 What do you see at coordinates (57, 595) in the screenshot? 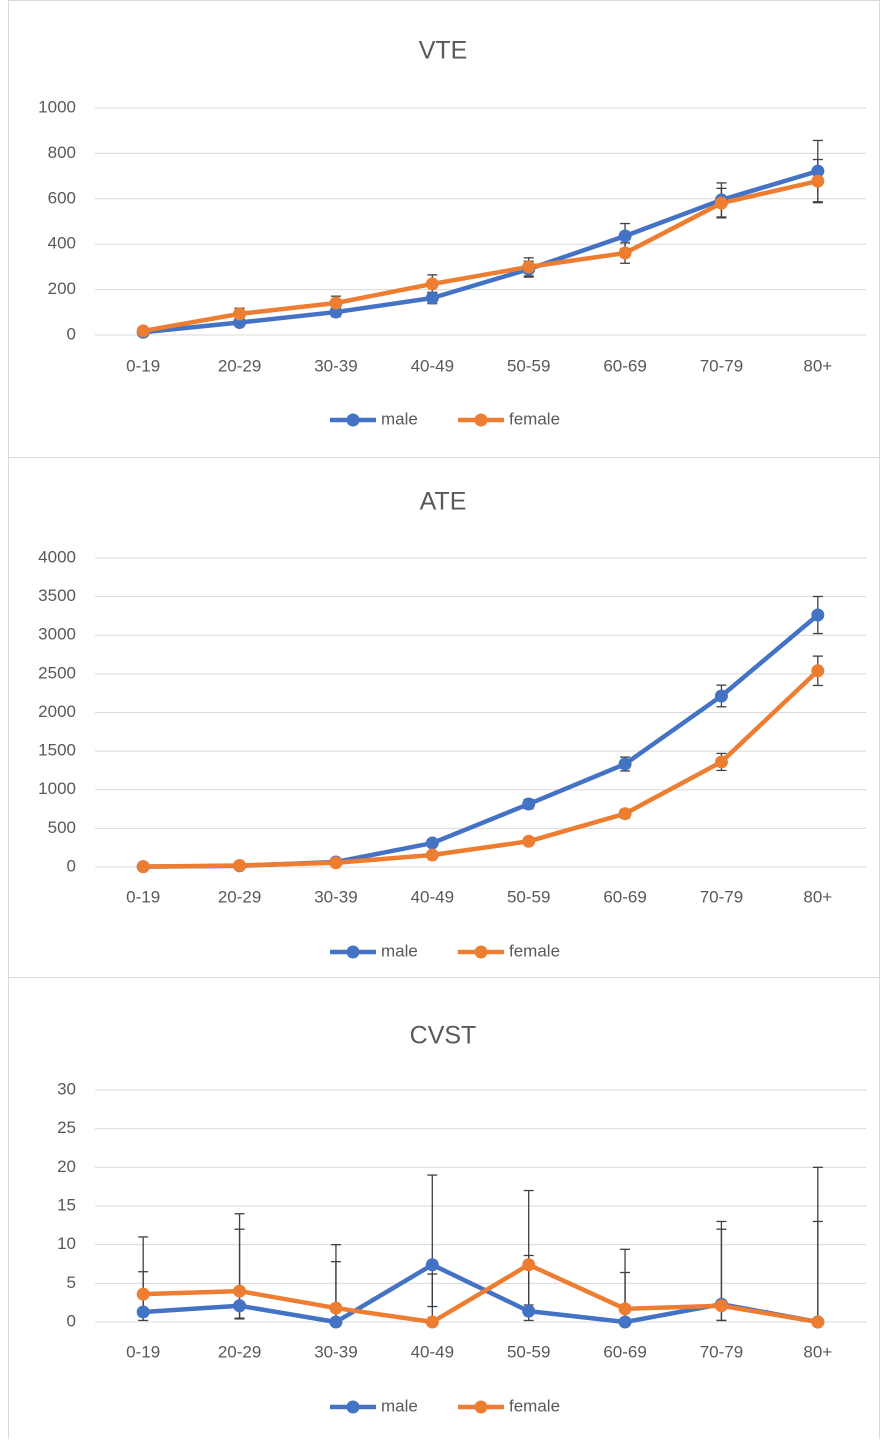
I see `y-tick-label: 3500` at bounding box center [57, 595].